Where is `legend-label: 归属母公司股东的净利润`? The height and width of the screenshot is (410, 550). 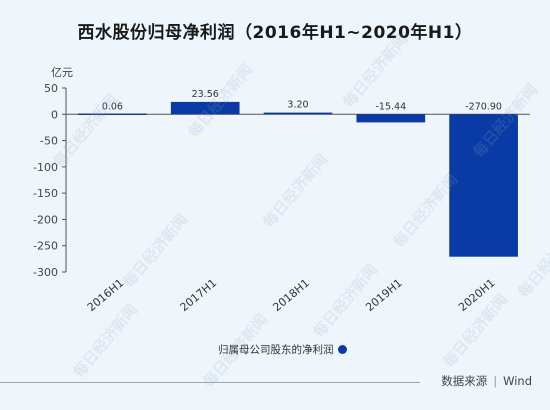
legend-label: 归属母公司股东的净利润 is located at coordinates (276, 350).